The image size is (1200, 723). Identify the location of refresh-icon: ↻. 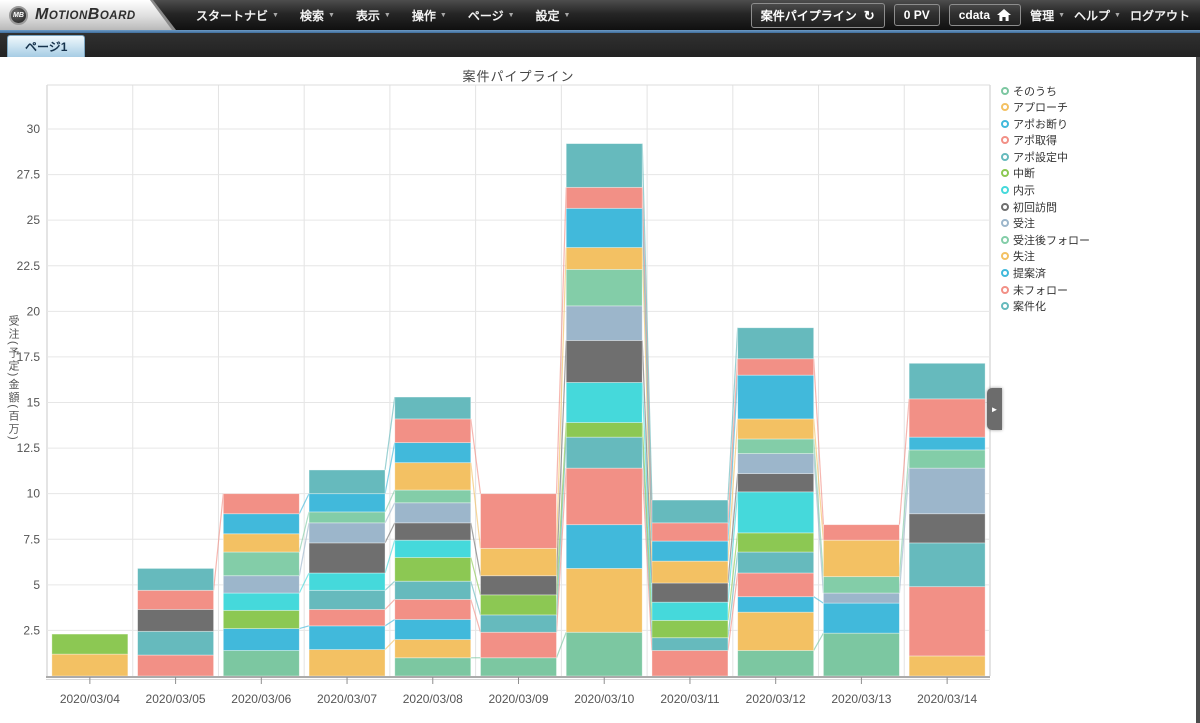
(869, 15).